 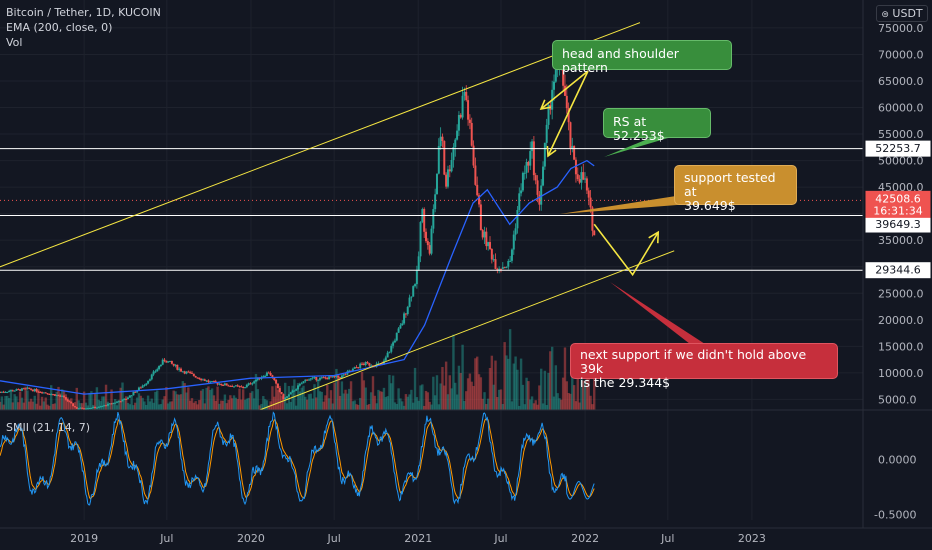 I want to click on note-support-tested: support tested at 39.649$, so click(x=735, y=189).